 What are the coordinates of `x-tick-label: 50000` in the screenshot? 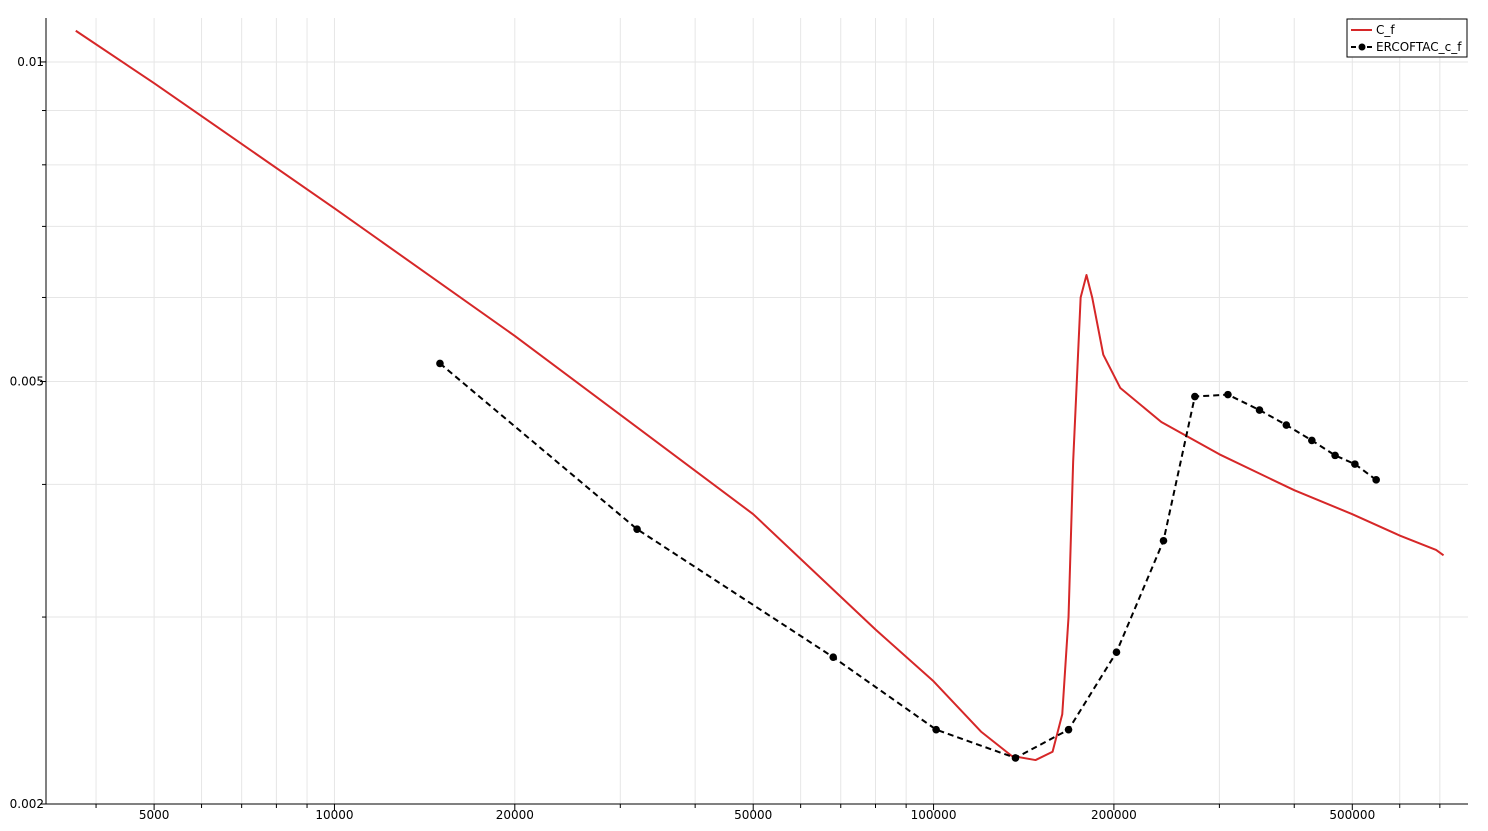 It's located at (753, 815).